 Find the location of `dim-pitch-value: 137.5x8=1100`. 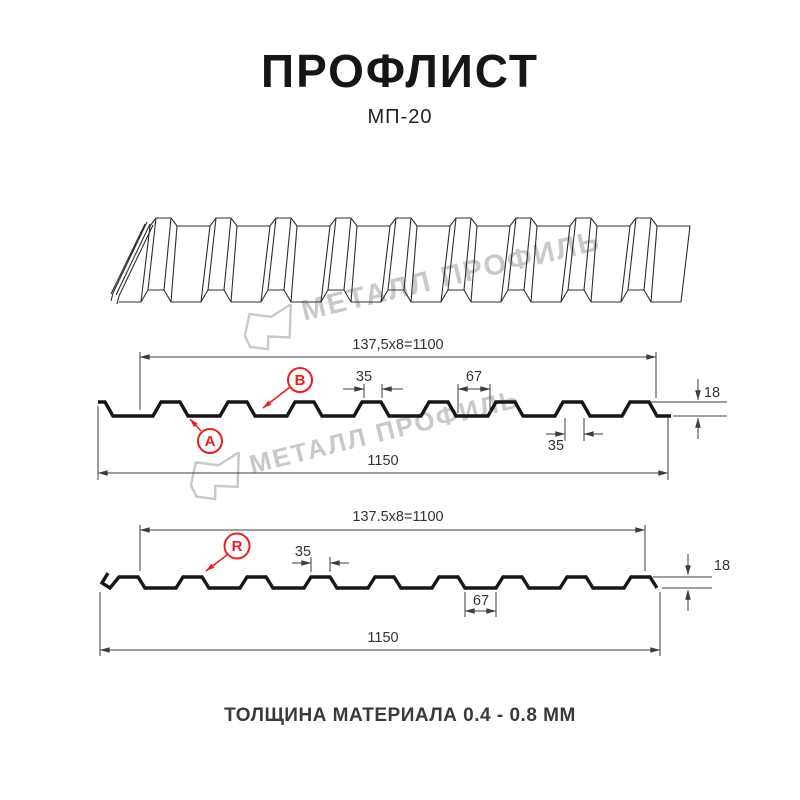

dim-pitch-value: 137.5x8=1100 is located at coordinates (397, 517).